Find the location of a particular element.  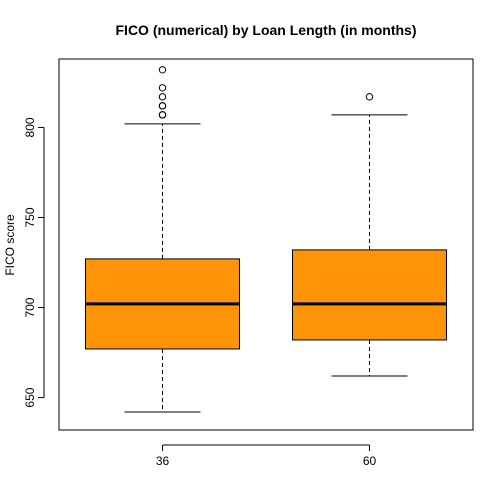

y-tick-label: 750 is located at coordinates (30, 217).